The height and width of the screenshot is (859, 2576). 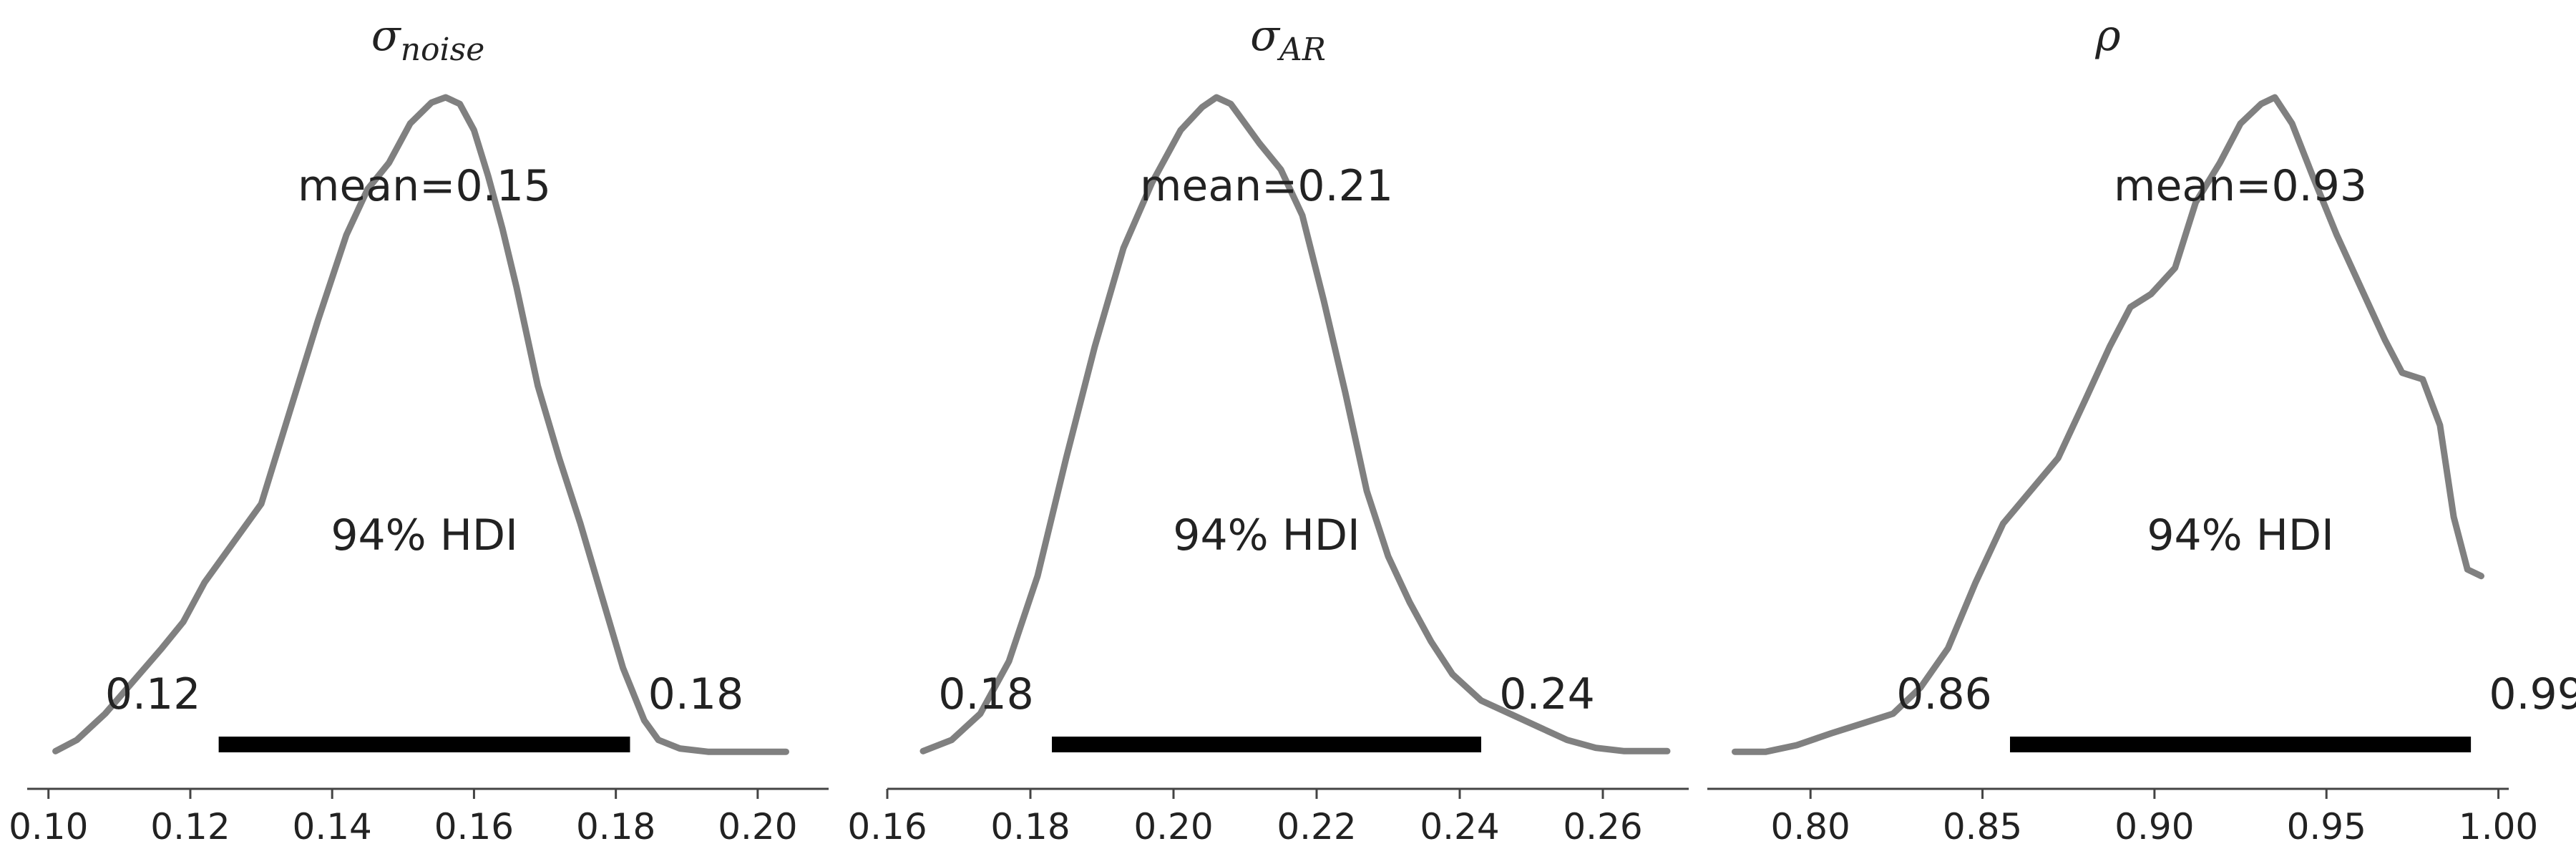 What do you see at coordinates (2240, 186) in the screenshot?
I see `mean-label: mean=0.93` at bounding box center [2240, 186].